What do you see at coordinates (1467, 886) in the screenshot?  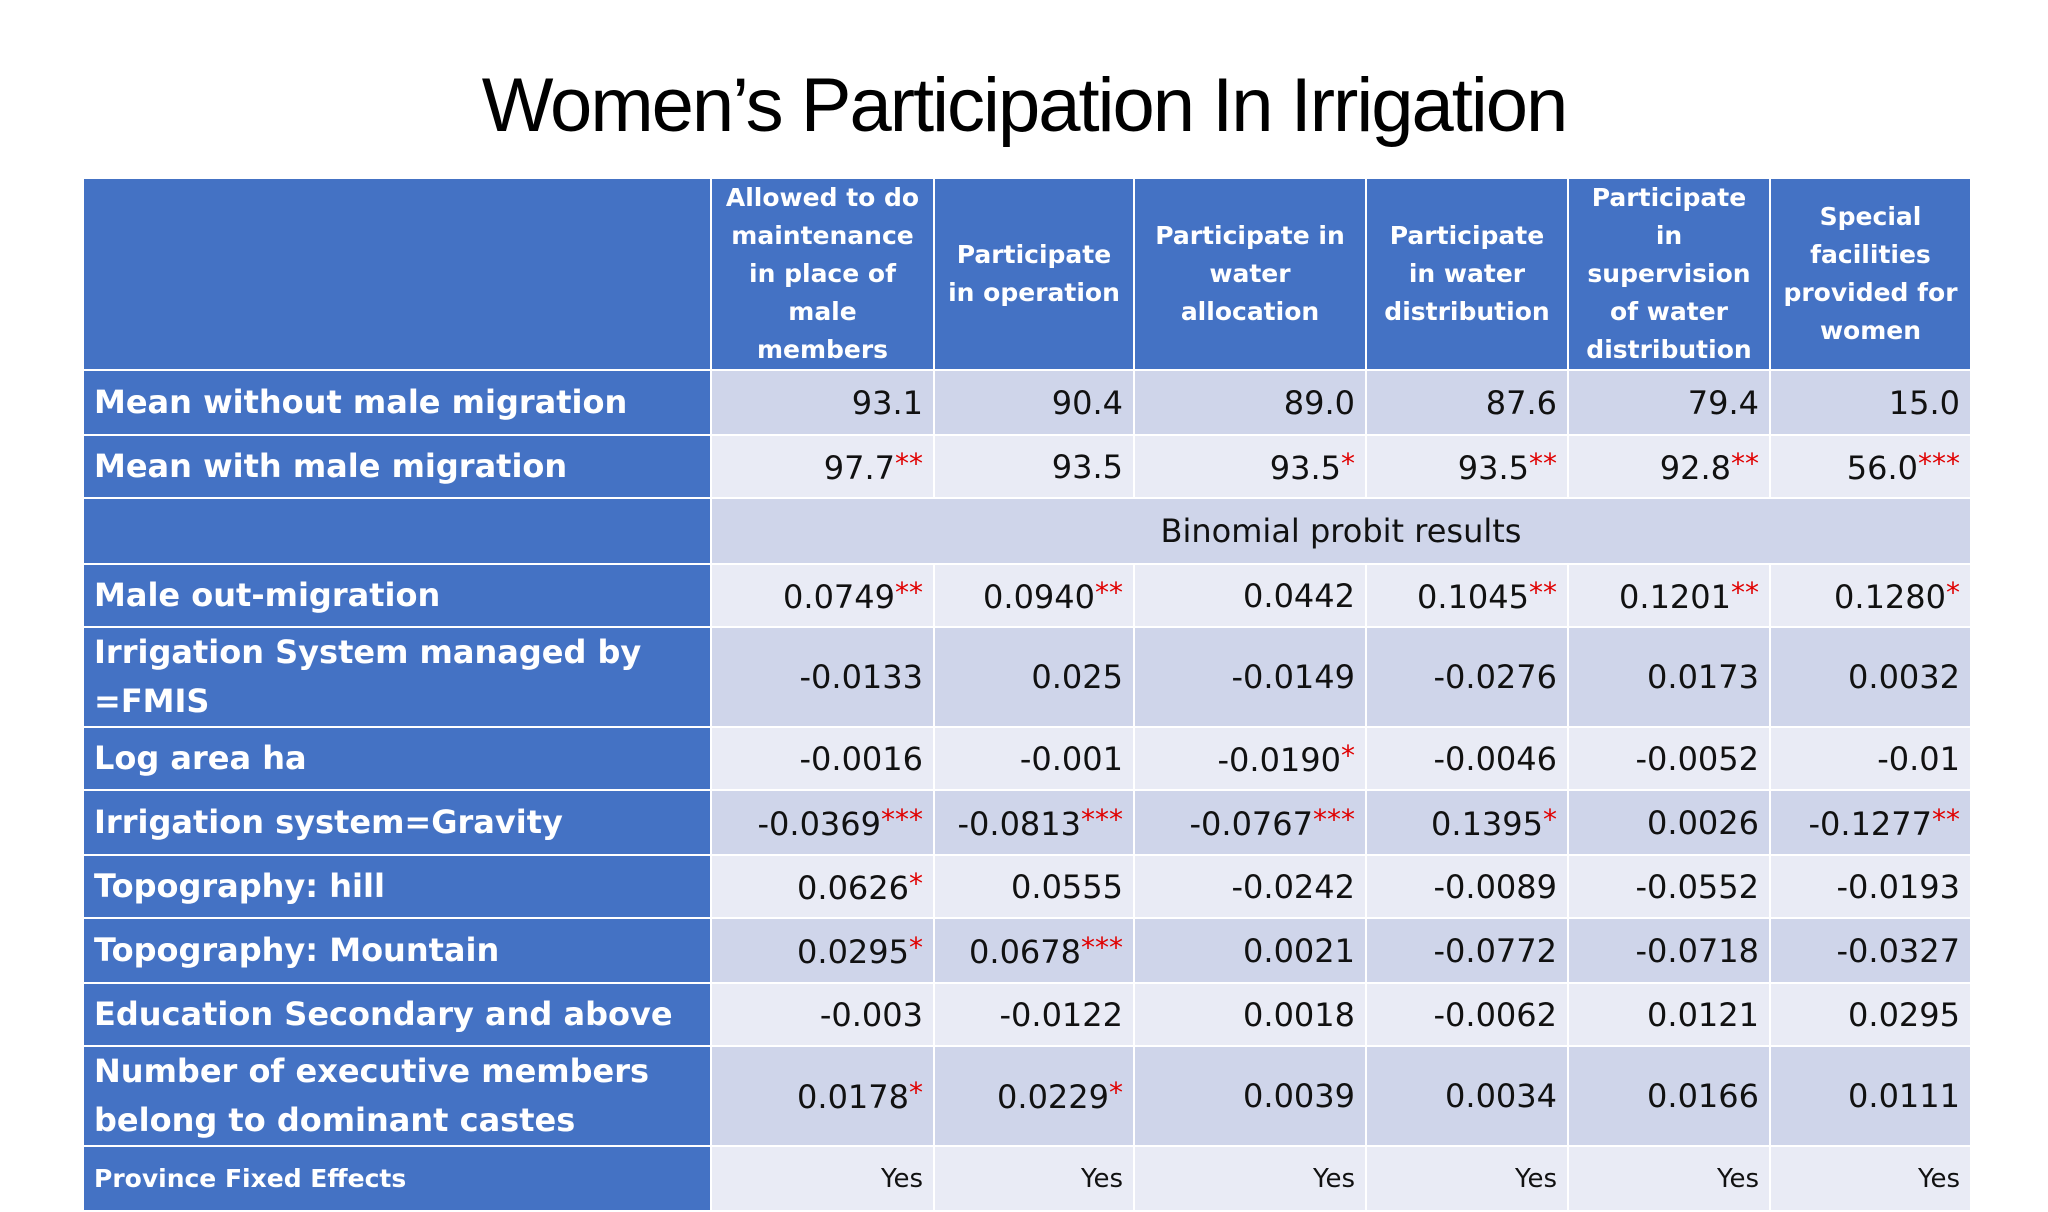 I see `cell: -0.0089` at bounding box center [1467, 886].